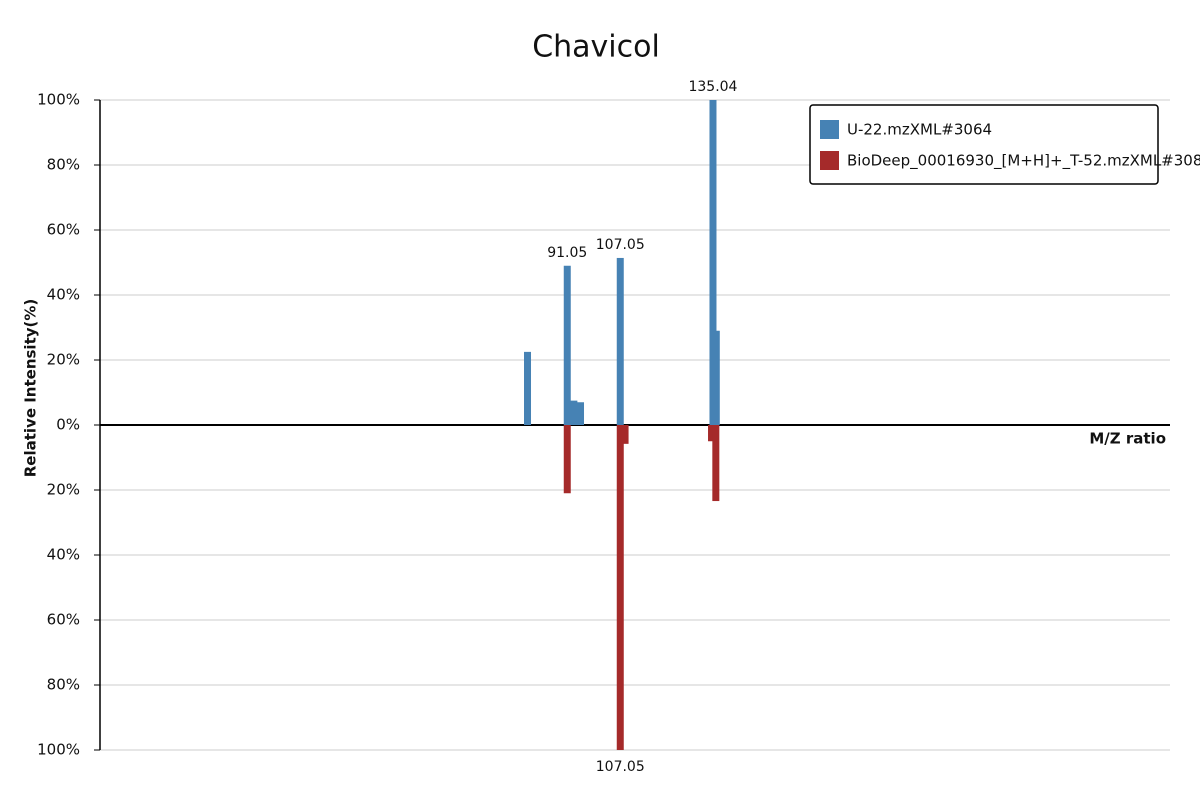 The height and width of the screenshot is (800, 1200). Describe the element at coordinates (31, 388) in the screenshot. I see `y-axis-title: Relative Intensity(%)` at that location.